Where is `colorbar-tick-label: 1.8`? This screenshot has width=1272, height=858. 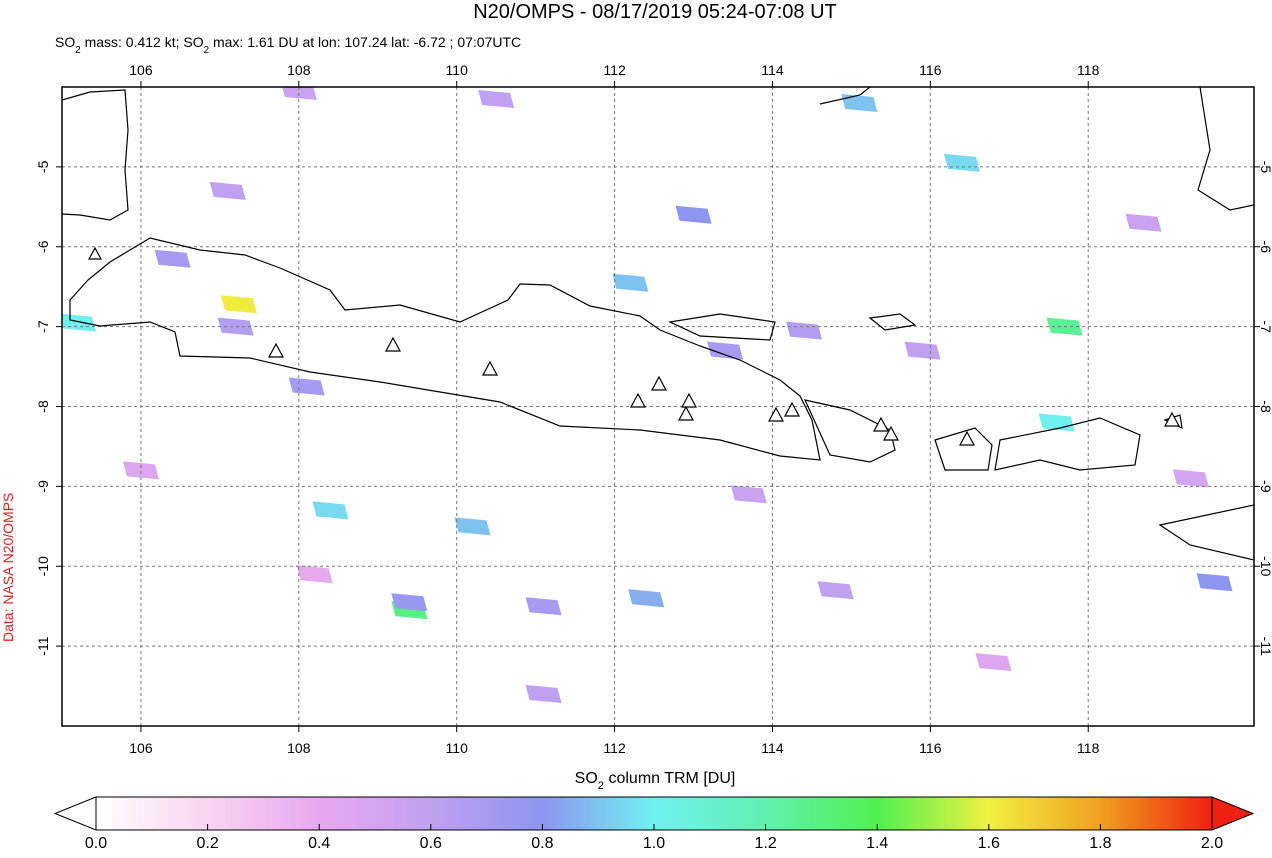 colorbar-tick-label: 1.8 is located at coordinates (1100, 843).